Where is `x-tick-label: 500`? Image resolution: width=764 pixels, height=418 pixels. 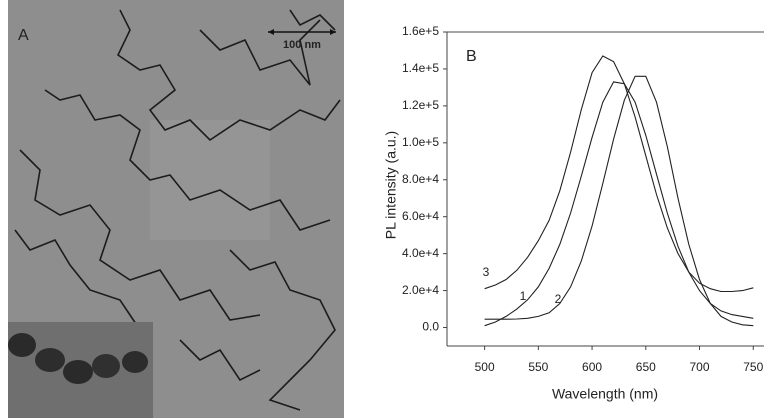 x-tick-label: 500 is located at coordinates (485, 367).